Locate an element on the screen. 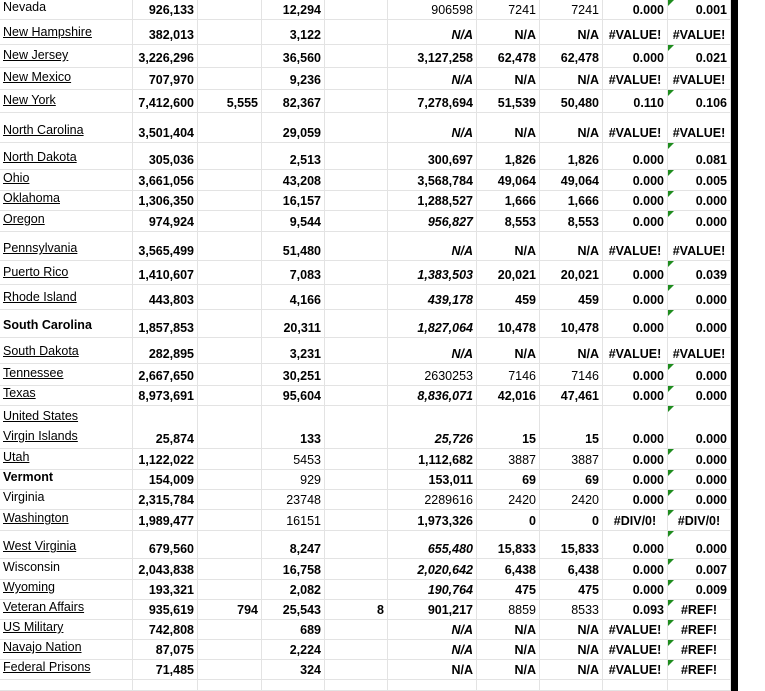  cell-text: 929 is located at coordinates (310, 480).